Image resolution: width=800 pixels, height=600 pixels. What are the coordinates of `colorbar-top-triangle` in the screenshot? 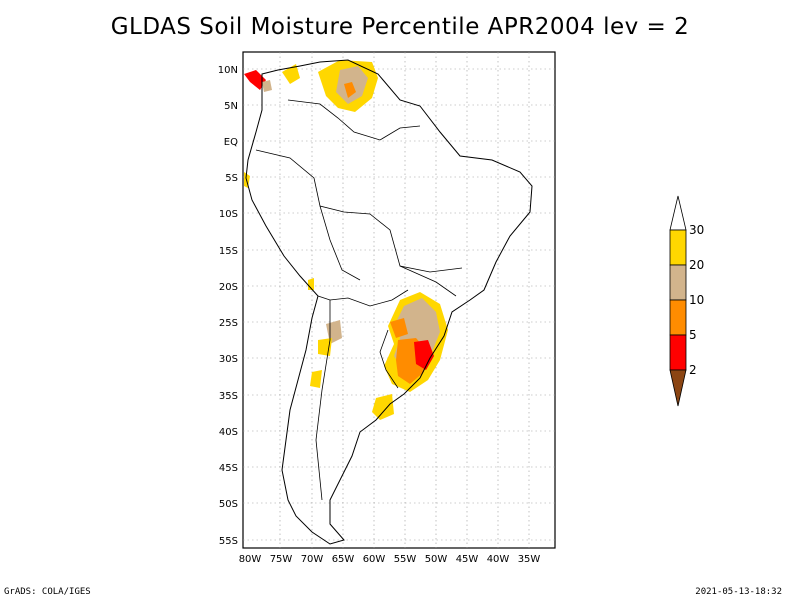 It's located at (678, 213).